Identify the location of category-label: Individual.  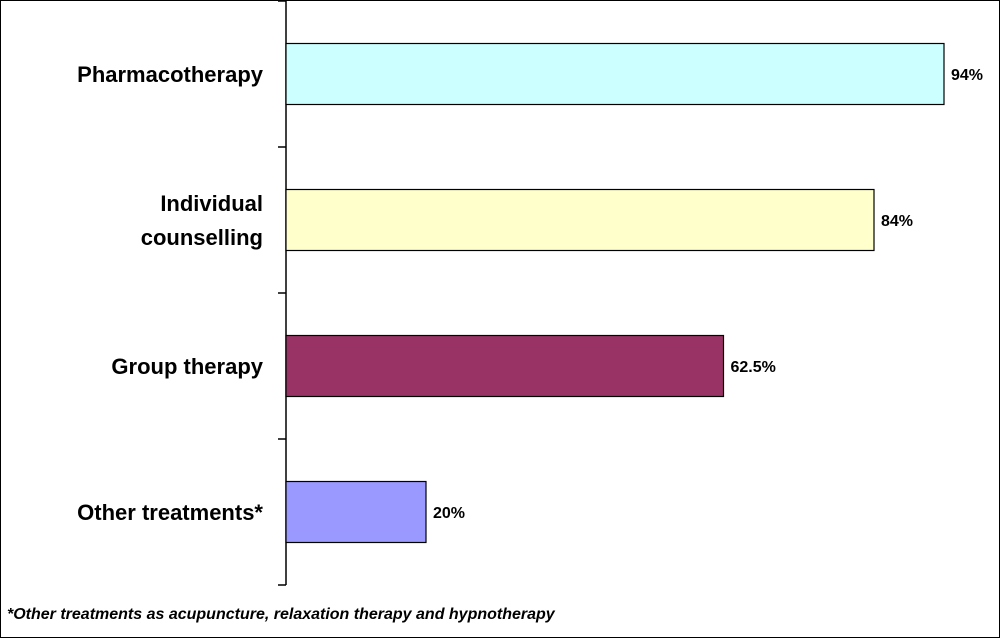
(211, 203).